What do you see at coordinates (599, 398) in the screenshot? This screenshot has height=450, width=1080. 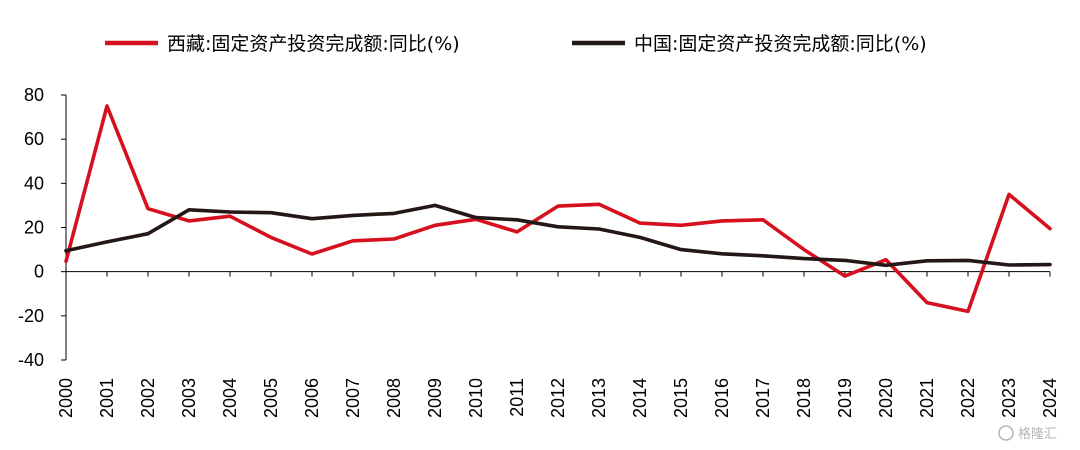 I see `x-tick-label: 2013` at bounding box center [599, 398].